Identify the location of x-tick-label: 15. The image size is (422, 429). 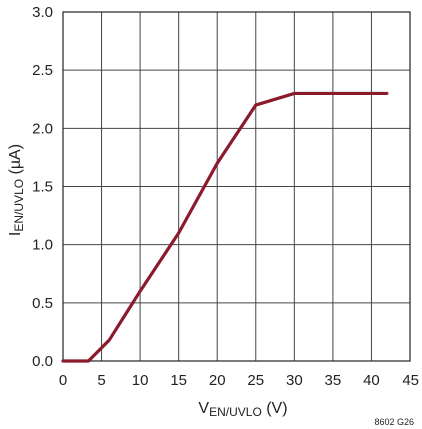
(178, 380).